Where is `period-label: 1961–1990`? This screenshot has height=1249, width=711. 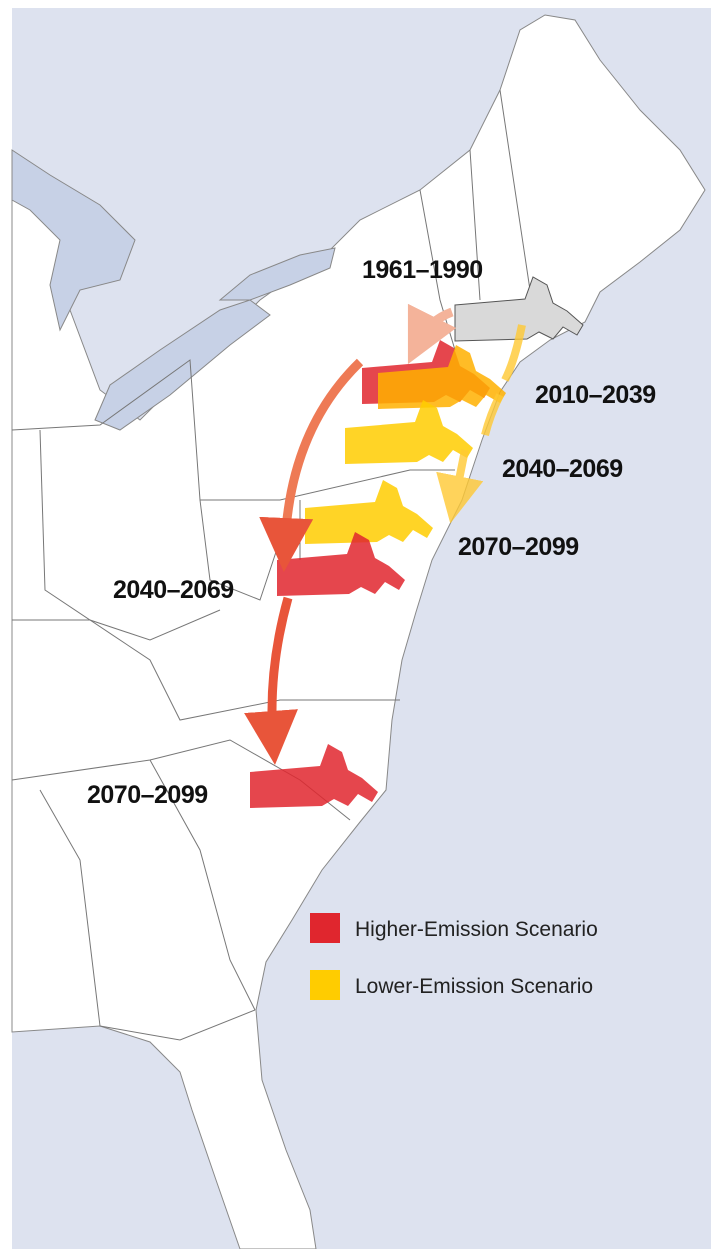 period-label: 1961–1990 is located at coordinates (422, 270).